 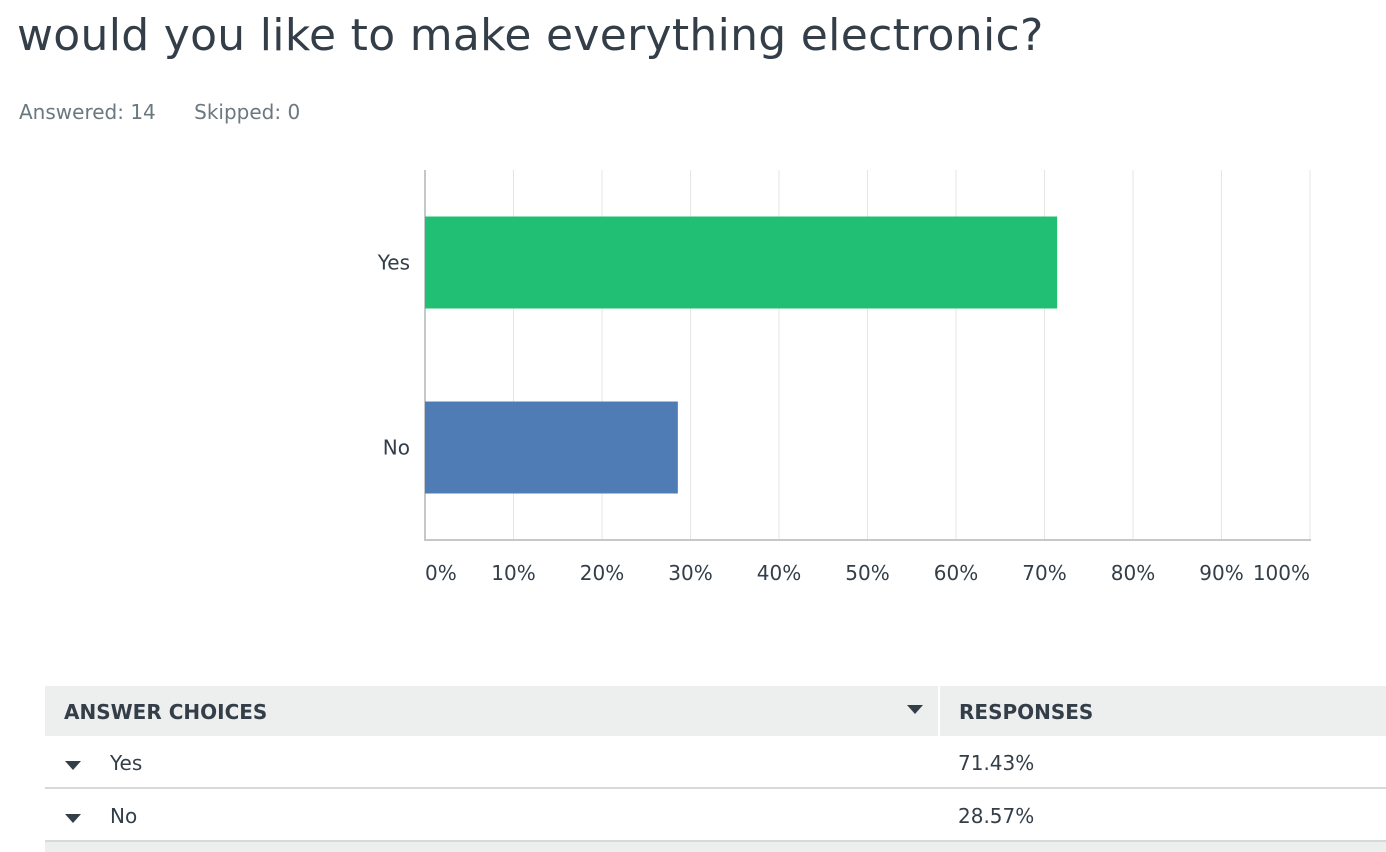 What do you see at coordinates (441, 573) in the screenshot?
I see `x-tick-label: 0%` at bounding box center [441, 573].